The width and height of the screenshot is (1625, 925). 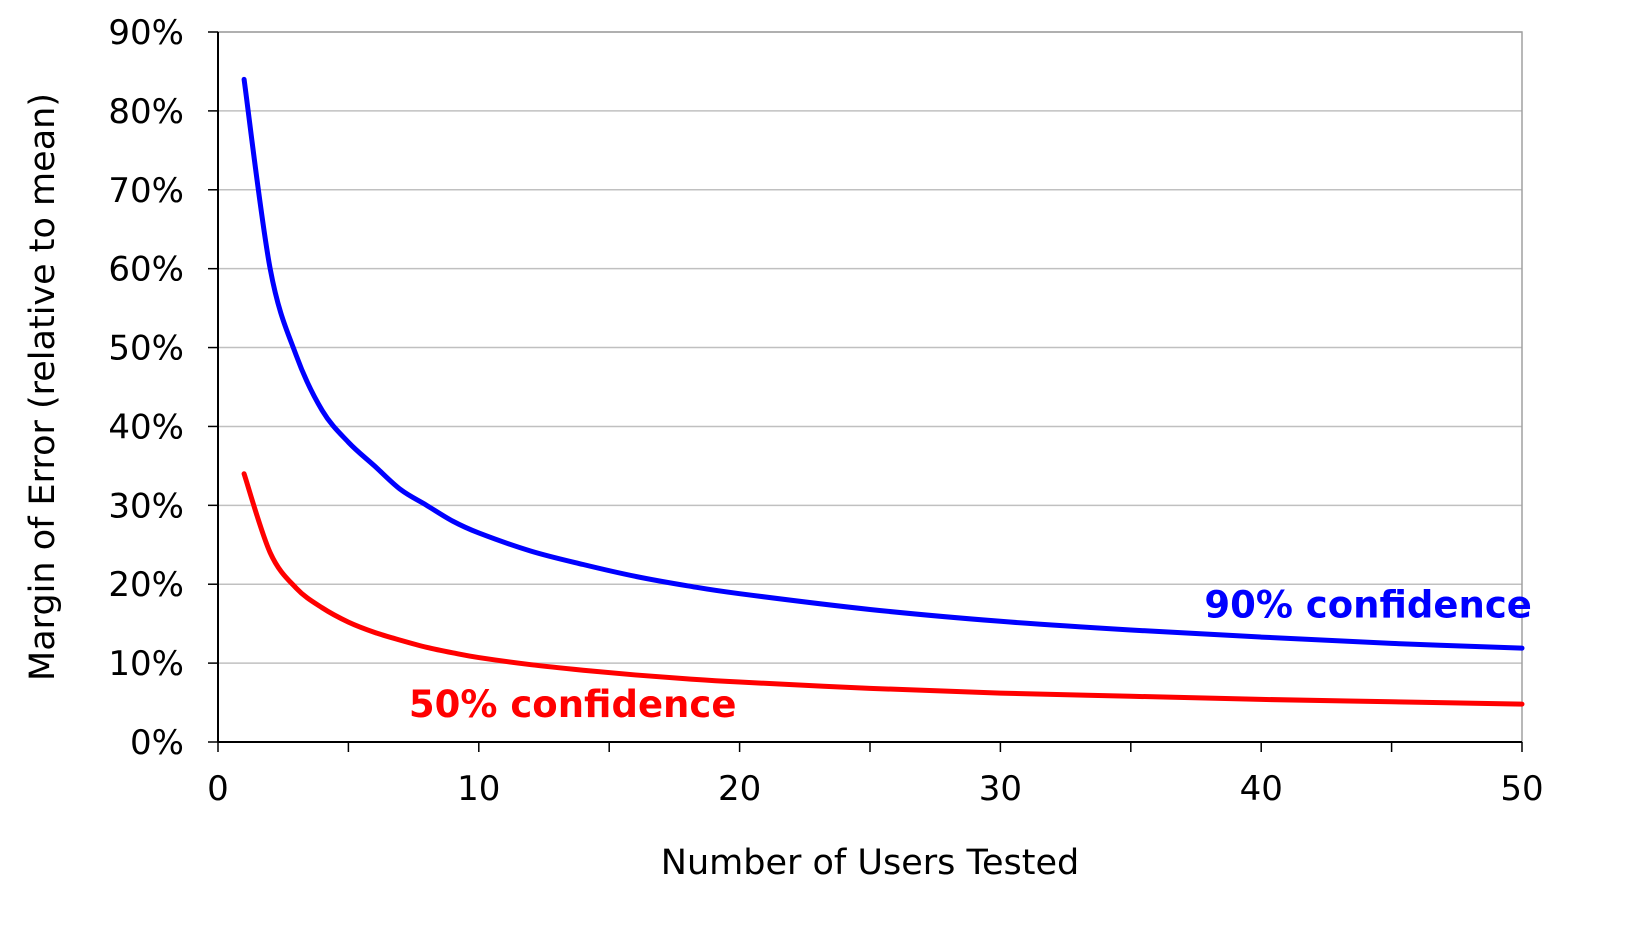 I want to click on x-tick-label: 20, so click(x=739, y=789).